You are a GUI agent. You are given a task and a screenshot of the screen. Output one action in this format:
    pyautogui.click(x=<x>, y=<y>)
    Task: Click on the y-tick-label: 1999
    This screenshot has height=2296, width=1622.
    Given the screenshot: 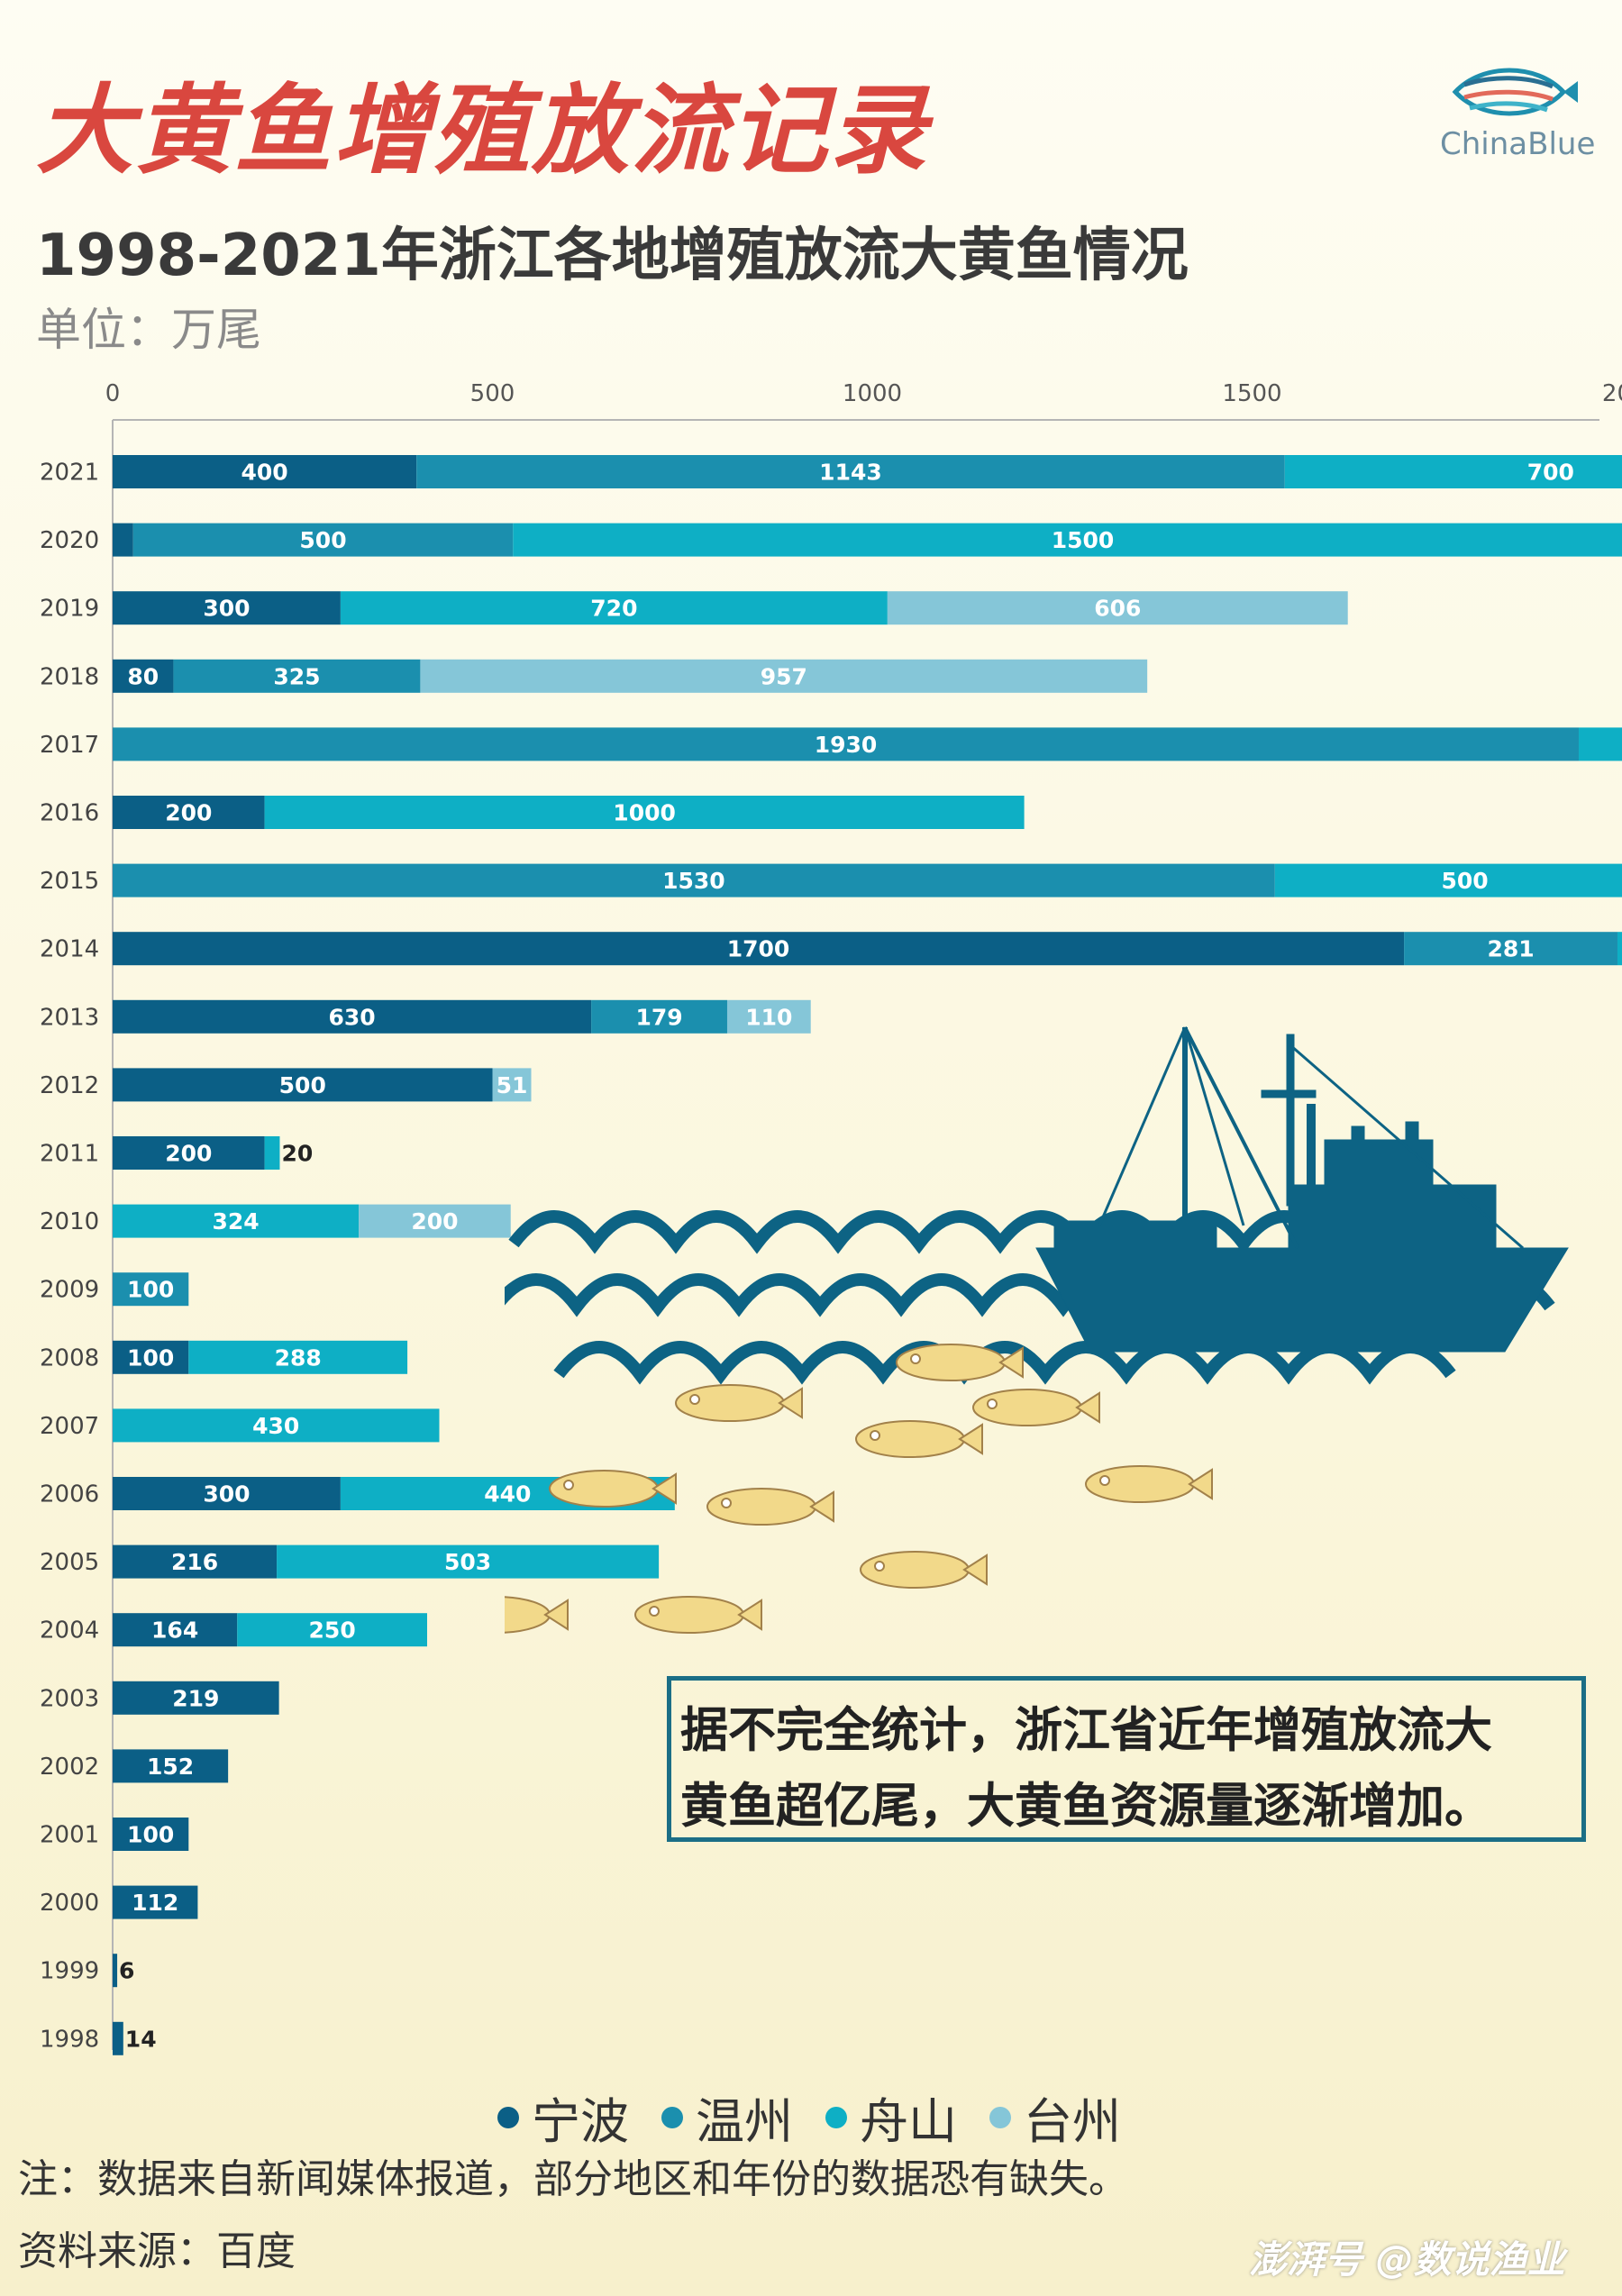 What is the action you would take?
    pyautogui.click(x=69, y=1972)
    